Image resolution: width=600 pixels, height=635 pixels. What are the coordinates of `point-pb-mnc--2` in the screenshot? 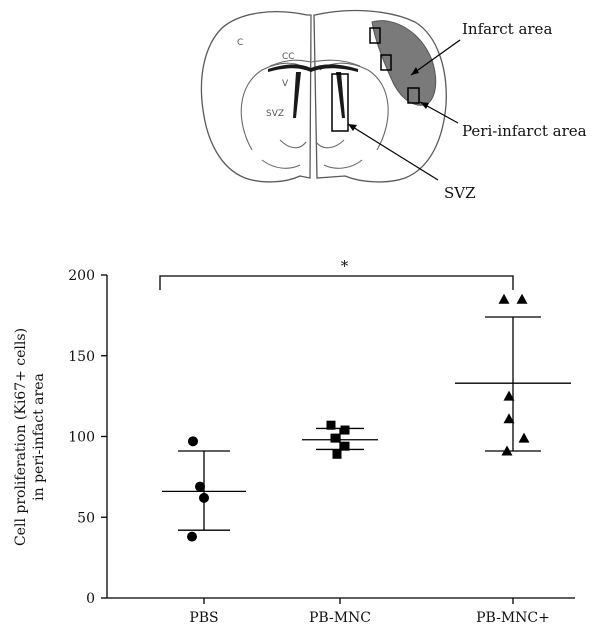 It's located at (509, 395).